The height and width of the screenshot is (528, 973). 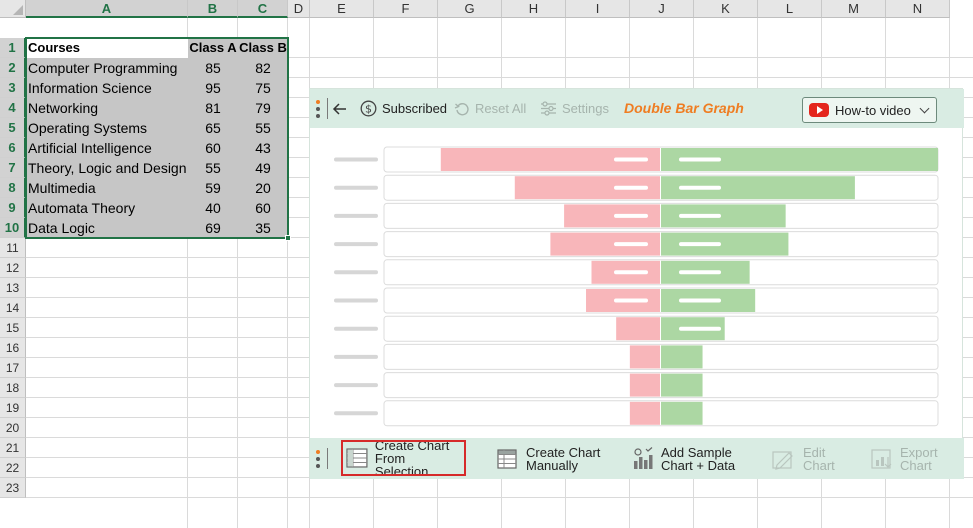 What do you see at coordinates (263, 108) in the screenshot?
I see `cell-c4: 79` at bounding box center [263, 108].